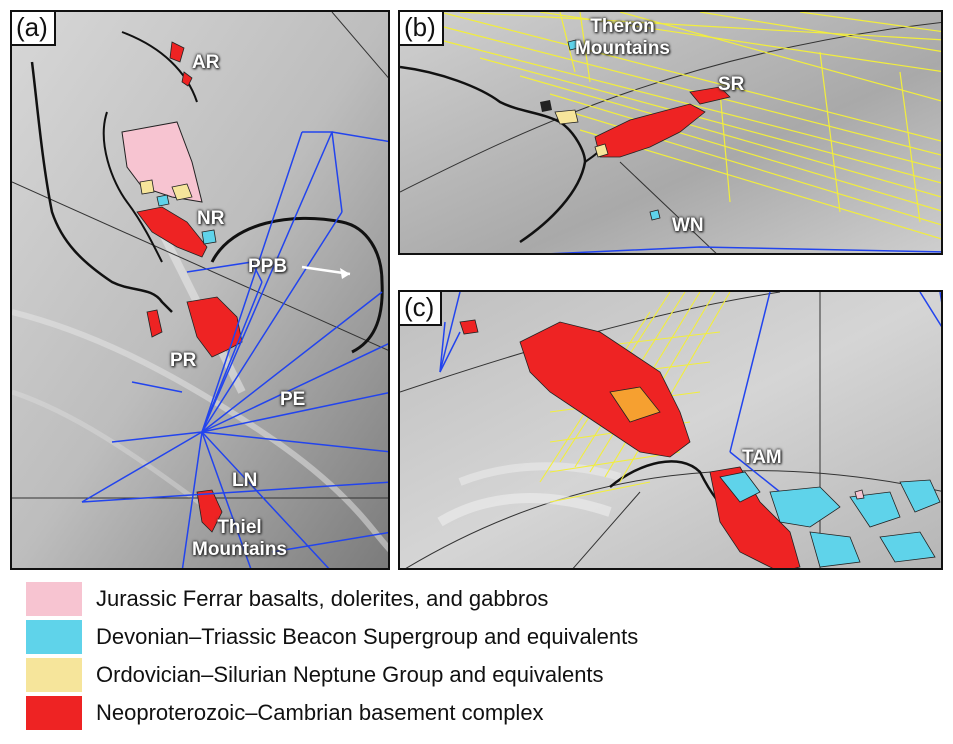  Describe the element at coordinates (54, 713) in the screenshot. I see `legend-swatch-basement` at that location.